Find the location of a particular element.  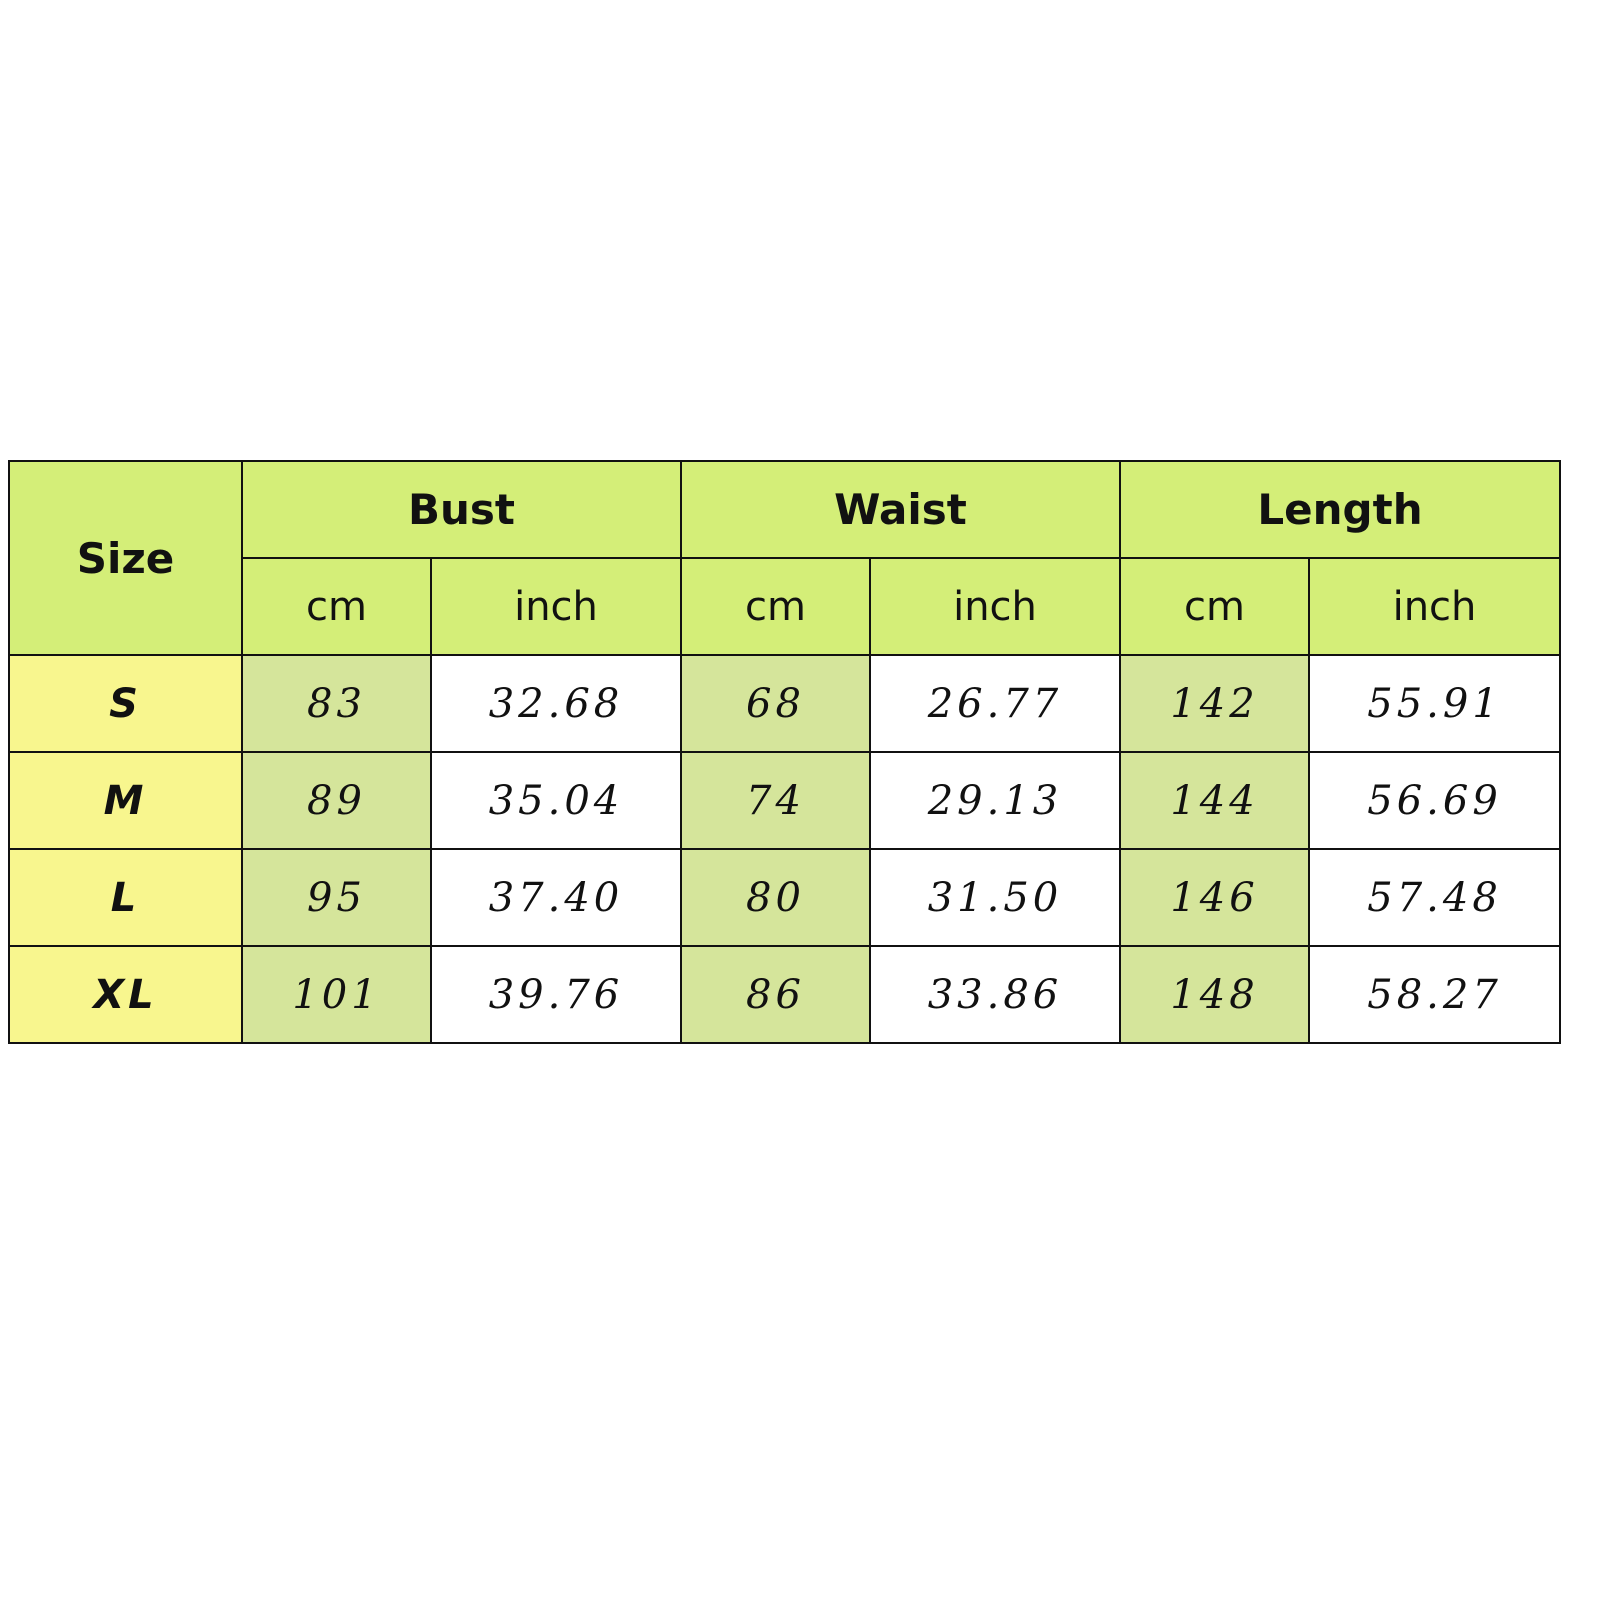

size-cell: M is located at coordinates (125, 800).